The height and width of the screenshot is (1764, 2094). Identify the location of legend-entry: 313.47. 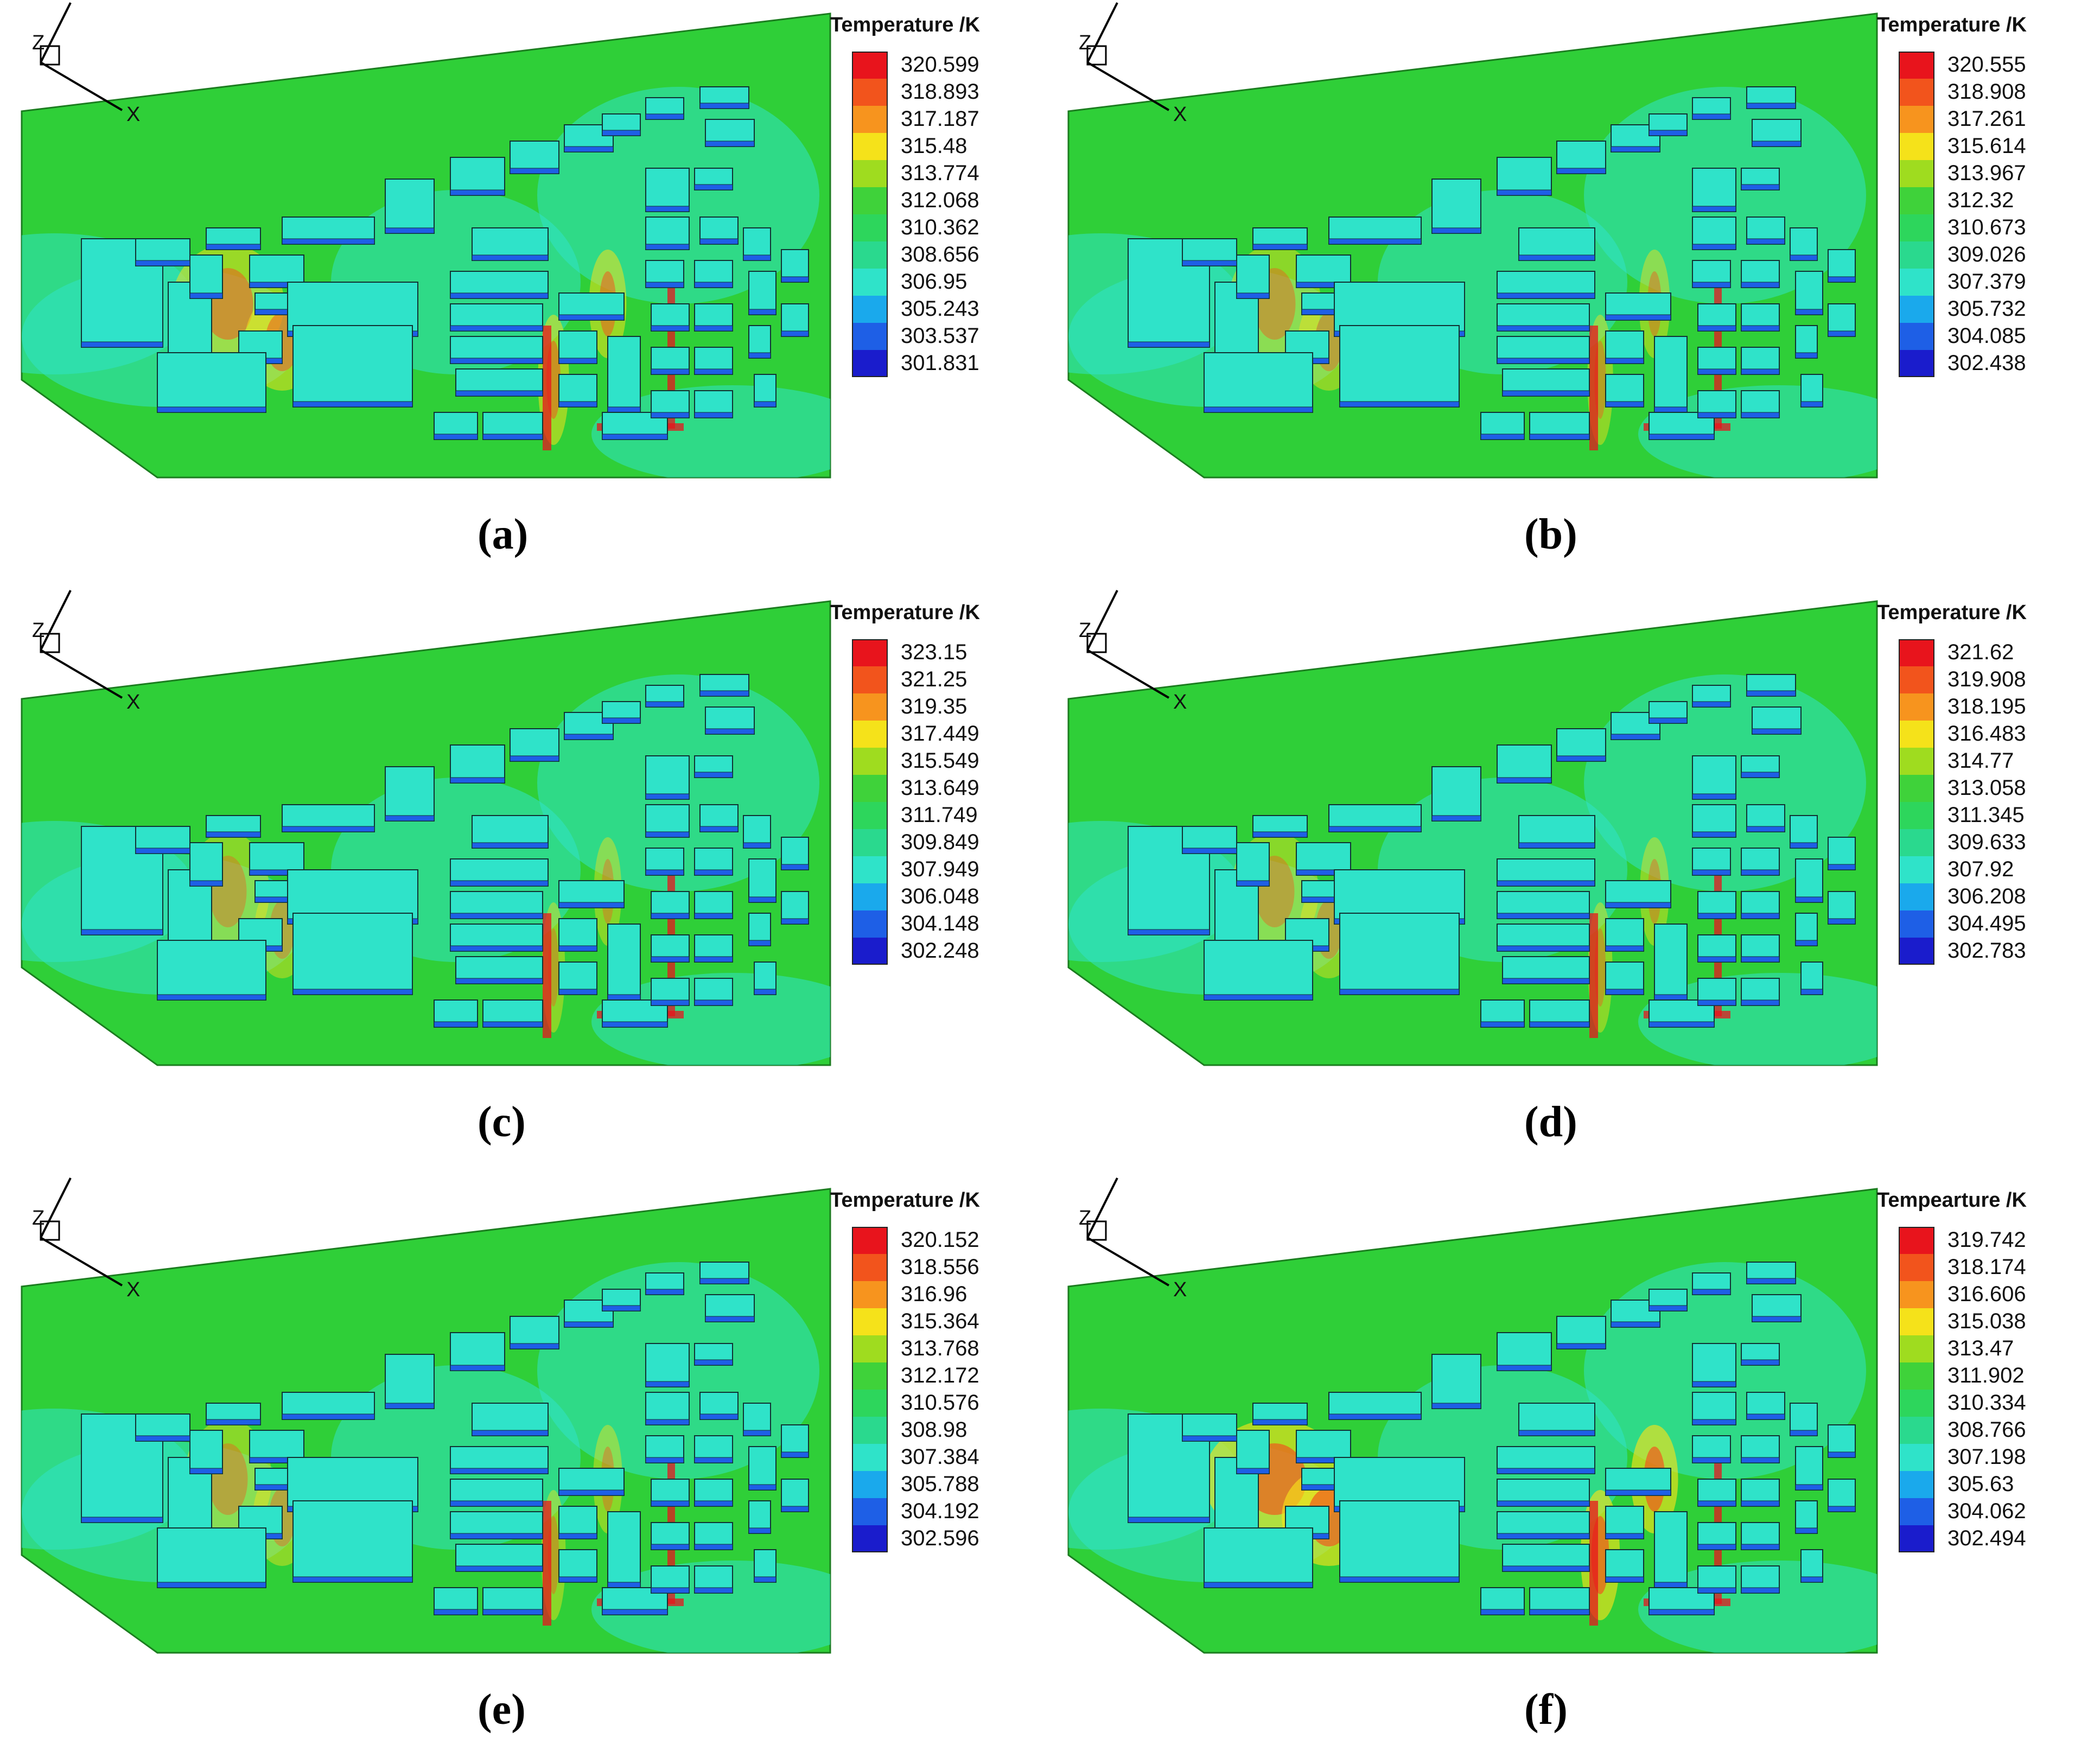
(1980, 1348).